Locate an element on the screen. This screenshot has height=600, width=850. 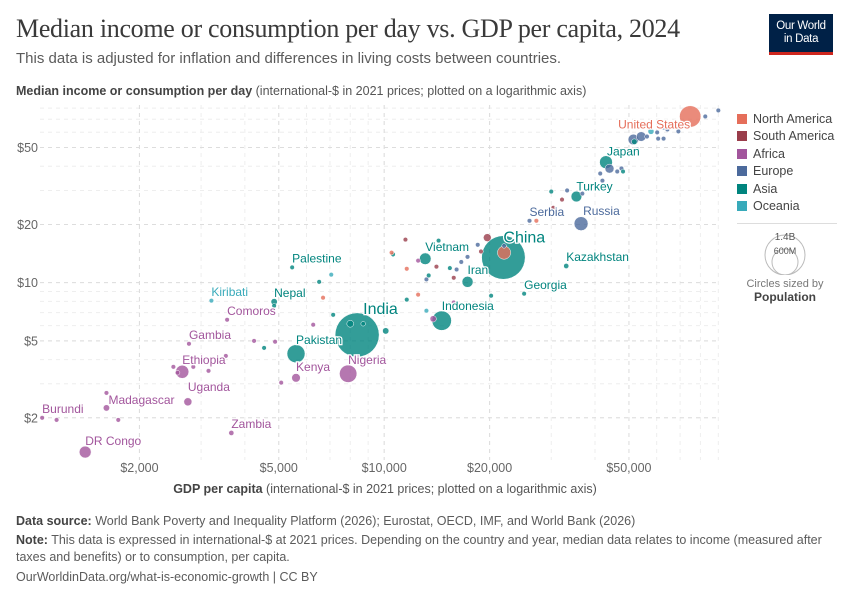
logo-line-1: Our World is located at coordinates (801, 26).